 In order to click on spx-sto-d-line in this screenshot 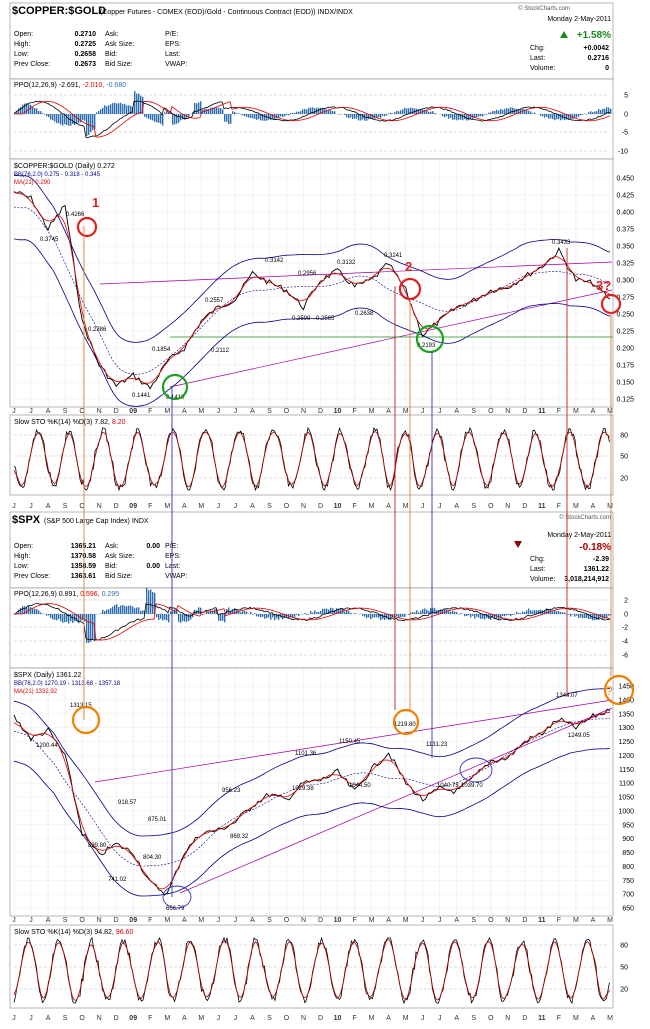, I will do `click(311, 970)`.